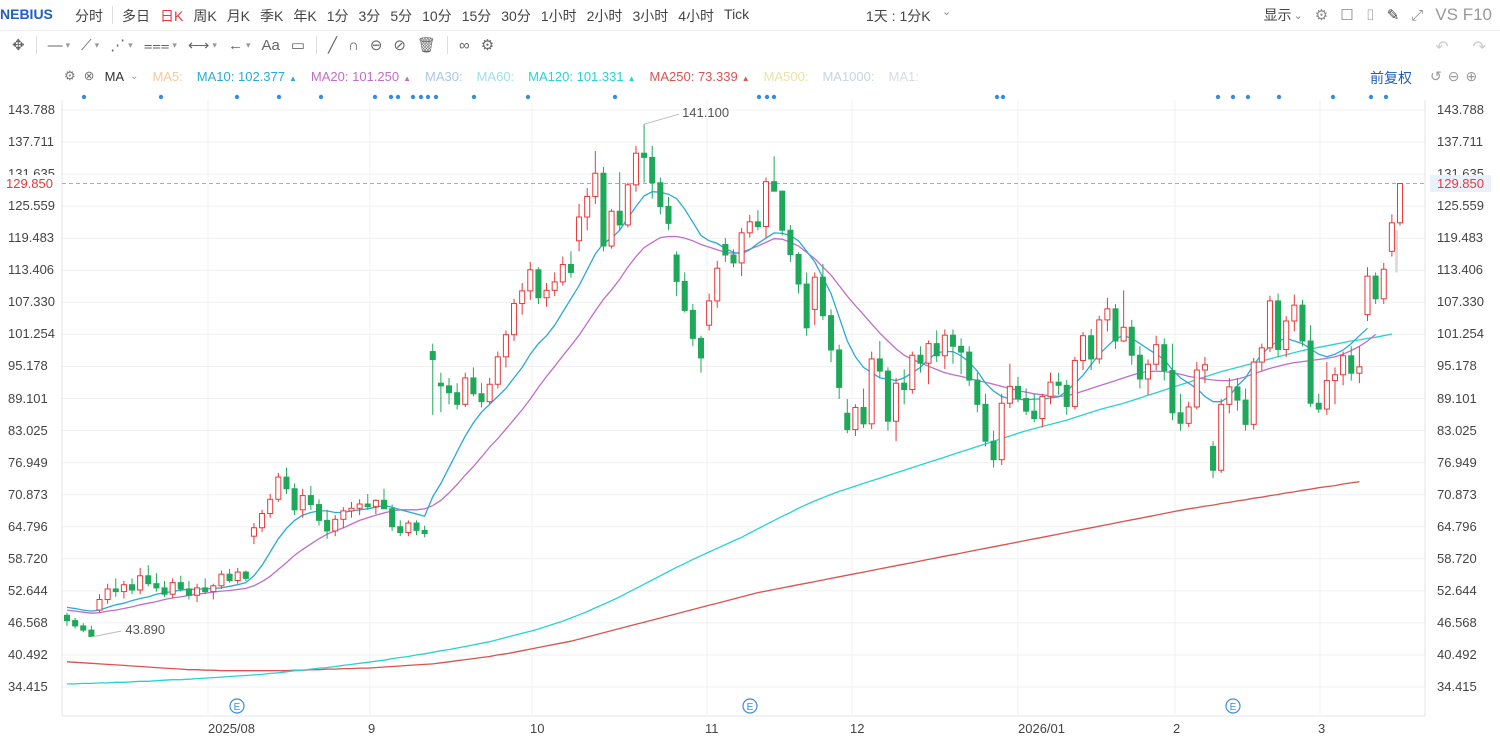 The width and height of the screenshot is (1500, 737). Describe the element at coordinates (696, 16) in the screenshot. I see `tab-period: 4小时` at that location.